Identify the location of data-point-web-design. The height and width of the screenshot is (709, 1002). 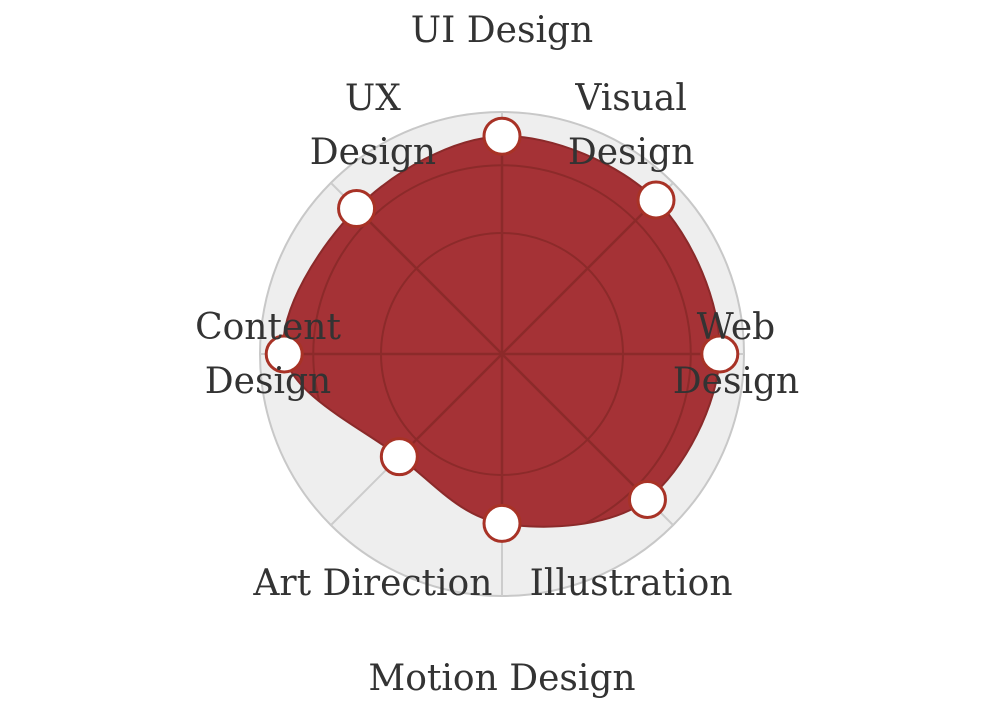
(720, 354).